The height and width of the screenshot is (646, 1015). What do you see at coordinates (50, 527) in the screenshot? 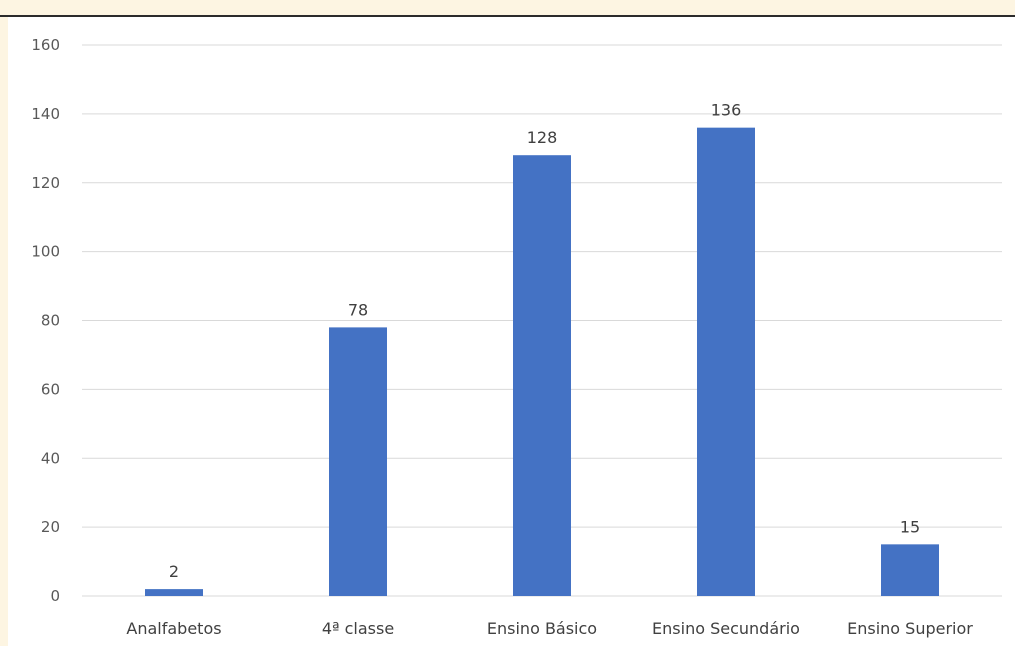
I see `y-tick-label: 20` at bounding box center [50, 527].